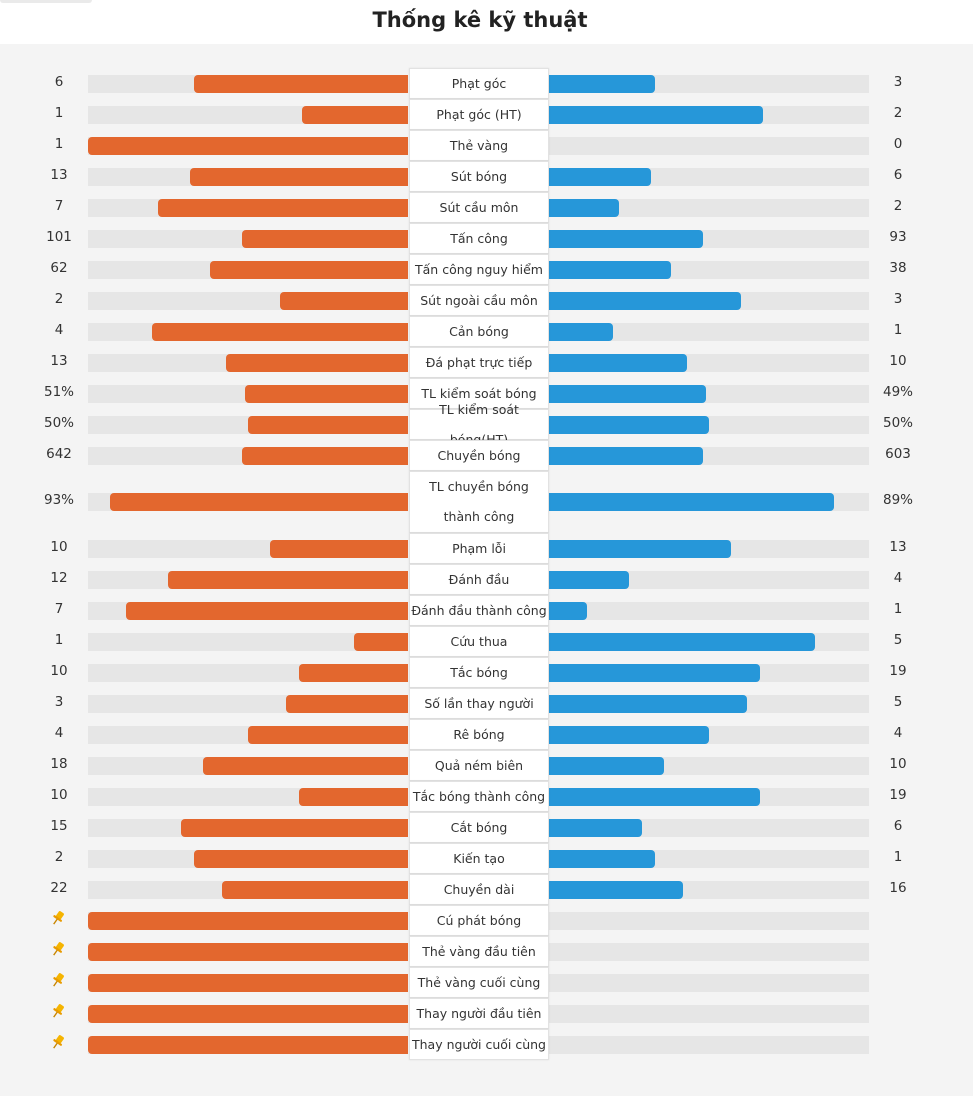 Image resolution: width=973 pixels, height=1096 pixels. I want to click on home-value: 93%, so click(58, 500).